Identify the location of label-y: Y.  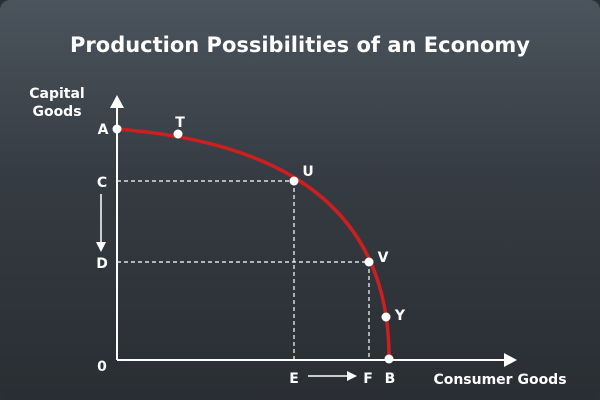
(400, 316).